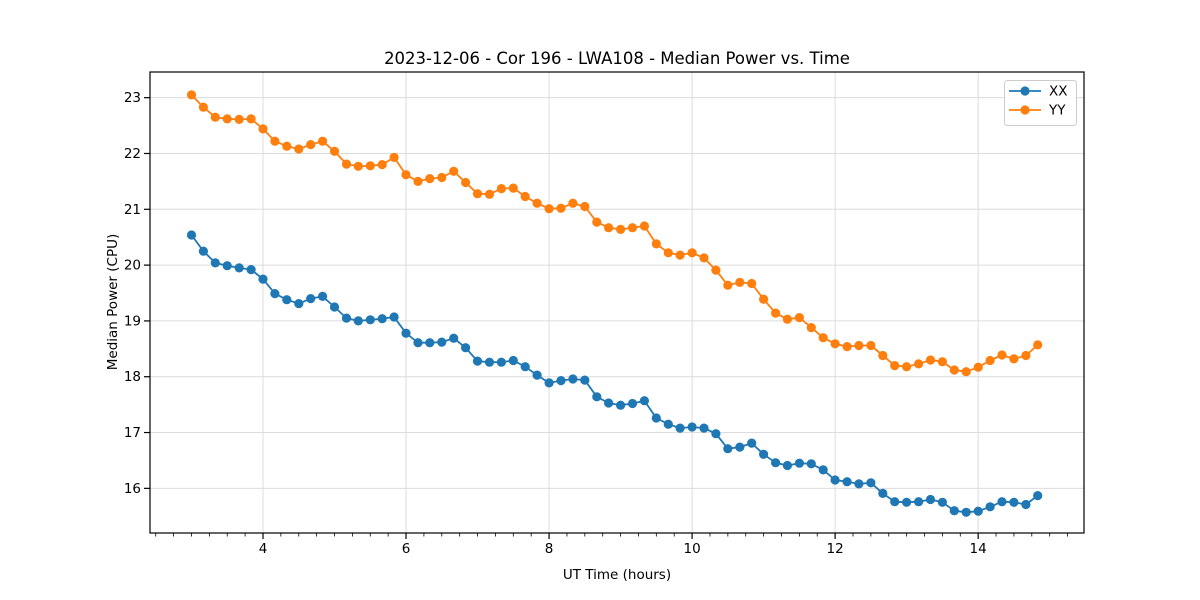  Describe the element at coordinates (132, 321) in the screenshot. I see `y-tick-label: 19` at that location.